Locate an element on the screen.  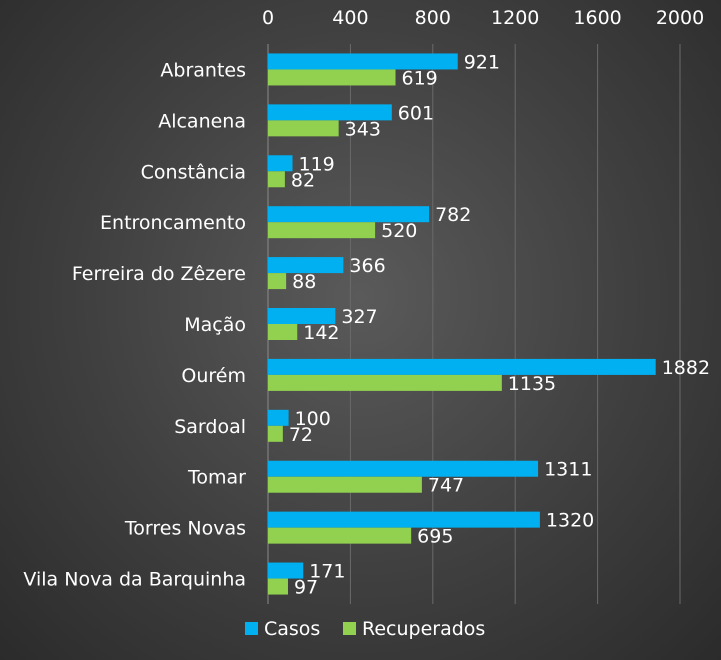
data-label-casos: 1882 is located at coordinates (686, 368).